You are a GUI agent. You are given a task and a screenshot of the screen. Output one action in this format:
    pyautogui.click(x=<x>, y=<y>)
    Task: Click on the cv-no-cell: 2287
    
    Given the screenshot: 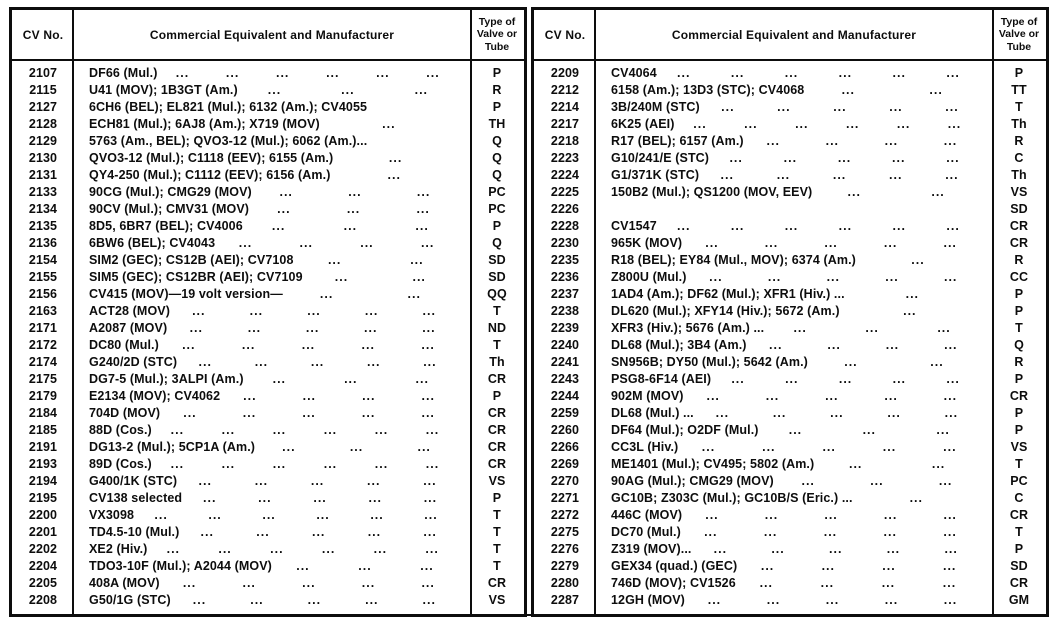 What is the action you would take?
    pyautogui.click(x=565, y=600)
    